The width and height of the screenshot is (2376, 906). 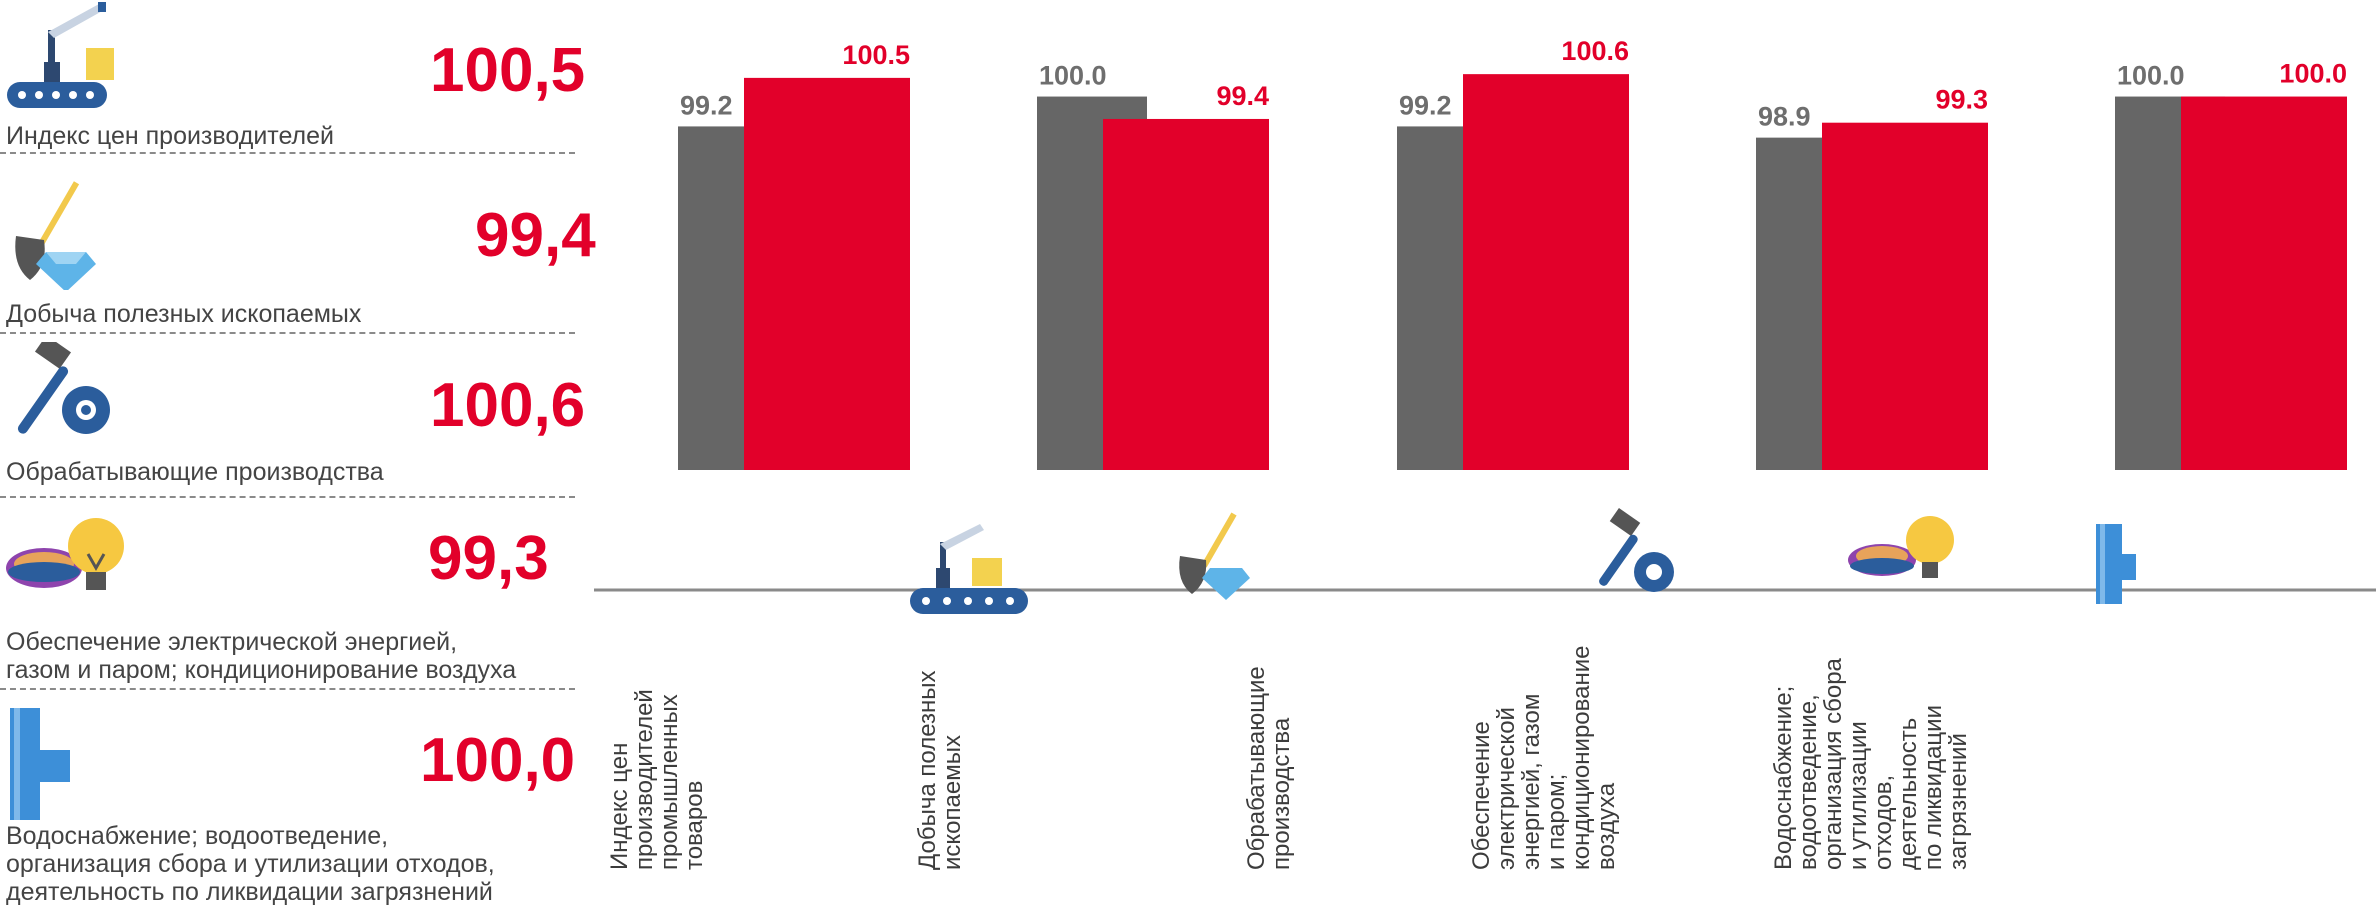 I want to click on x-tick-label-line: деятельность, so click(x=1908, y=794).